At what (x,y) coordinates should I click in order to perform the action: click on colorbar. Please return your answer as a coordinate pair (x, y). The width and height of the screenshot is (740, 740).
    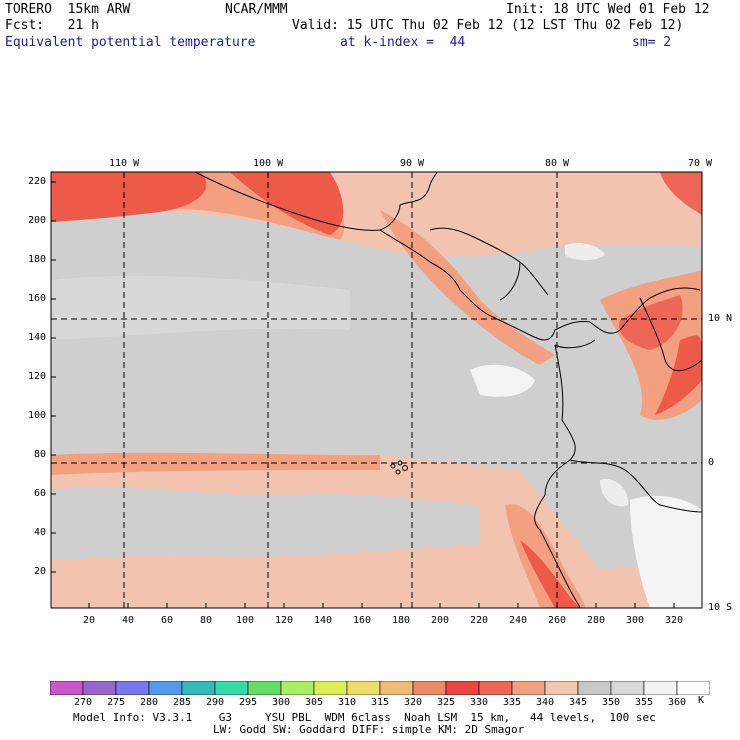
    Looking at the image, I should click on (380, 688).